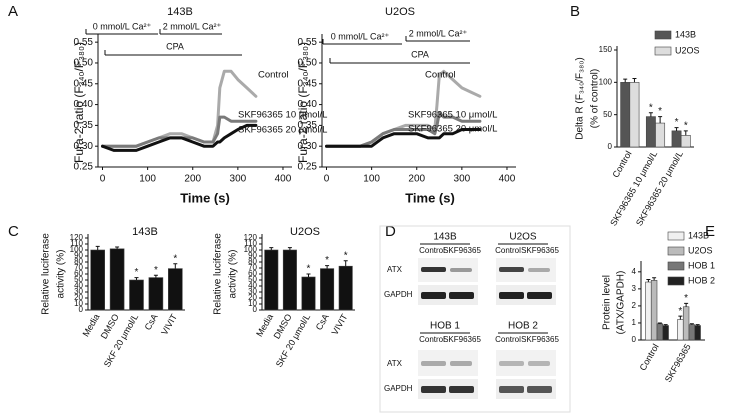 Image resolution: width=735 pixels, height=415 pixels. What do you see at coordinates (523, 237) in the screenshot?
I see `blot-group: U2OS` at bounding box center [523, 237].